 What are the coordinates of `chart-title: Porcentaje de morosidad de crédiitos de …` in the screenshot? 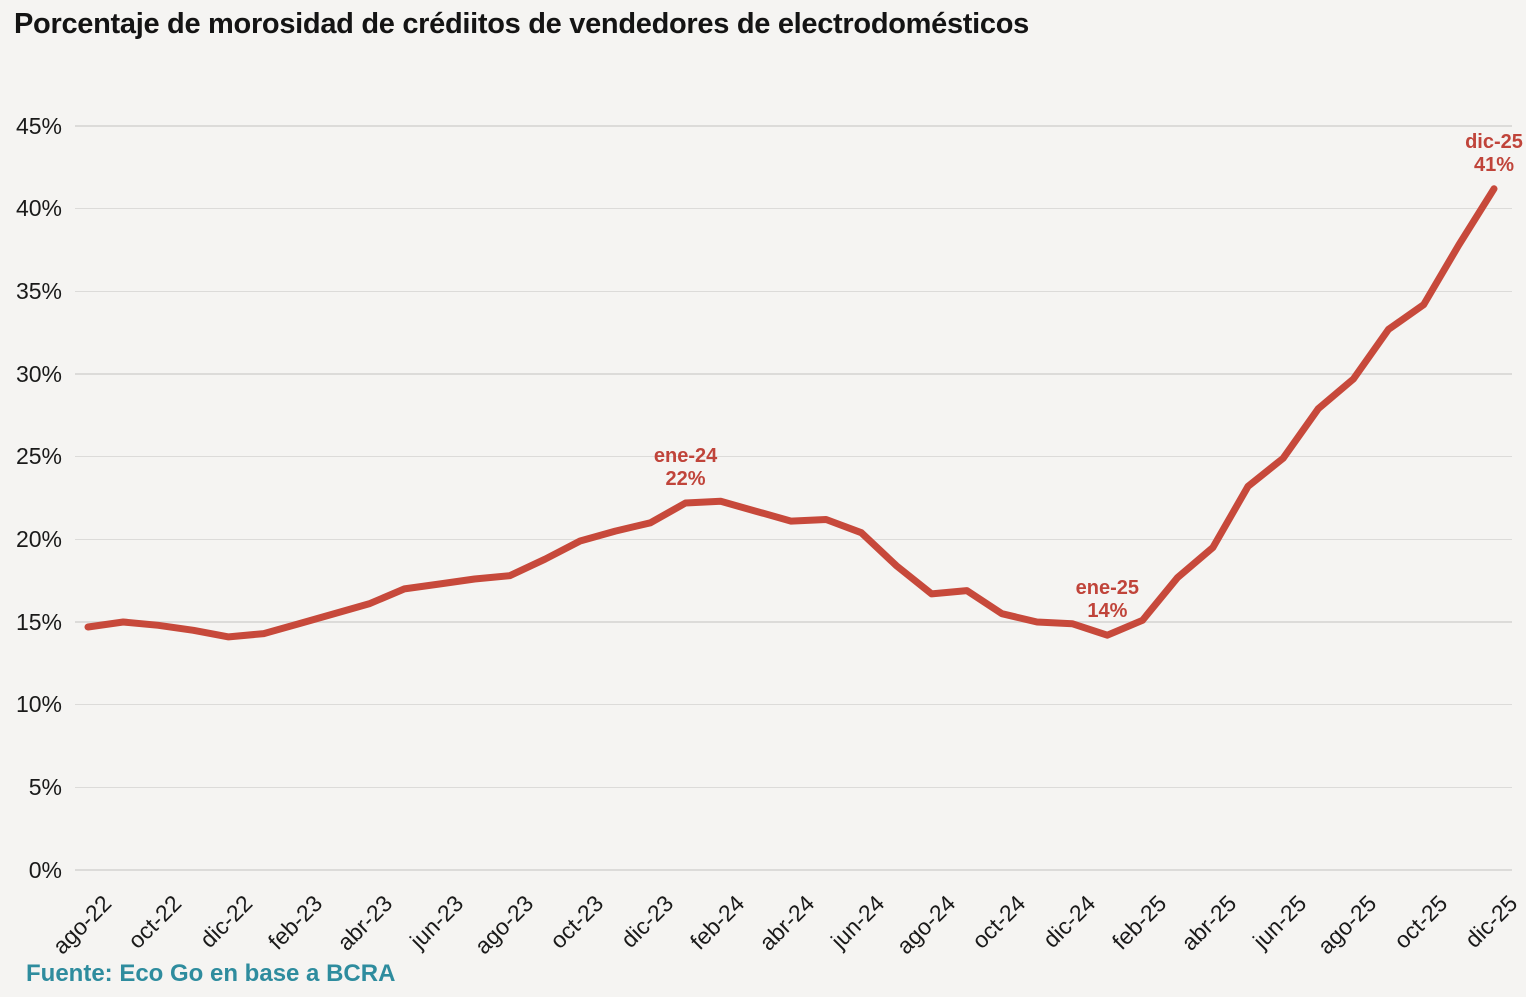 It's located at (521, 24).